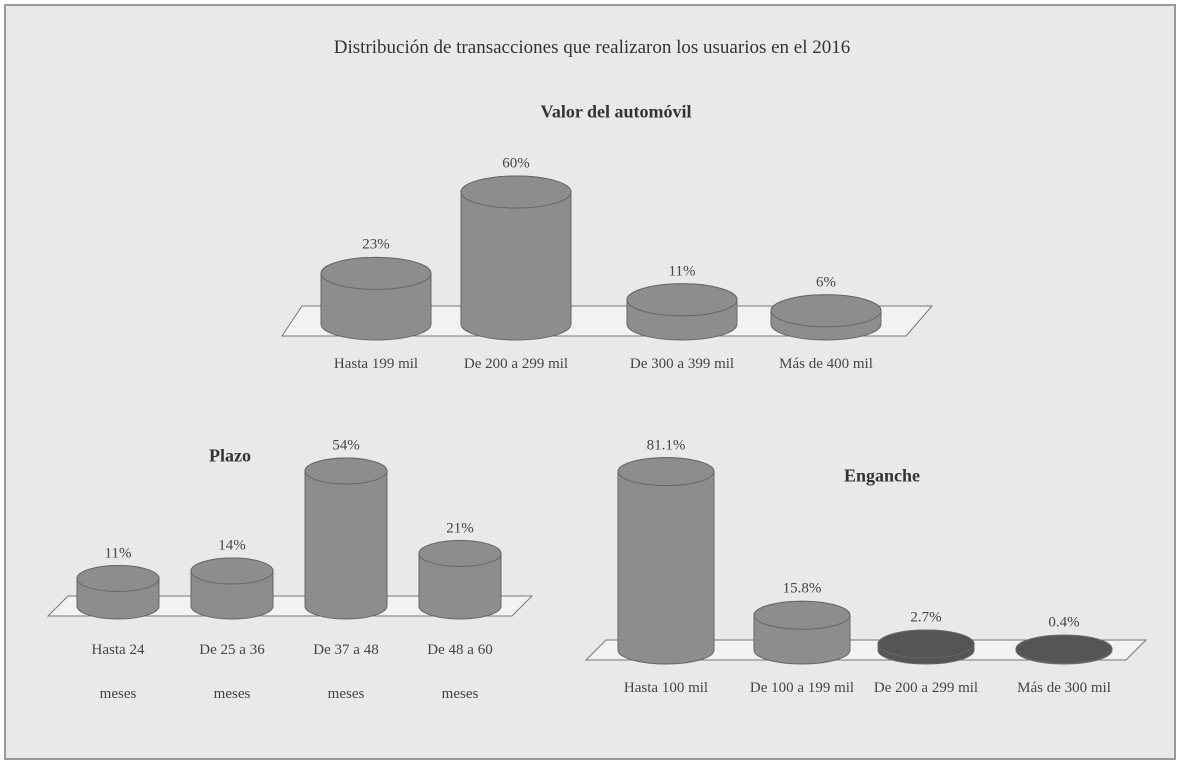 Image resolution: width=1180 pixels, height=762 pixels. What do you see at coordinates (346, 445) in the screenshot?
I see `value-label: 54%` at bounding box center [346, 445].